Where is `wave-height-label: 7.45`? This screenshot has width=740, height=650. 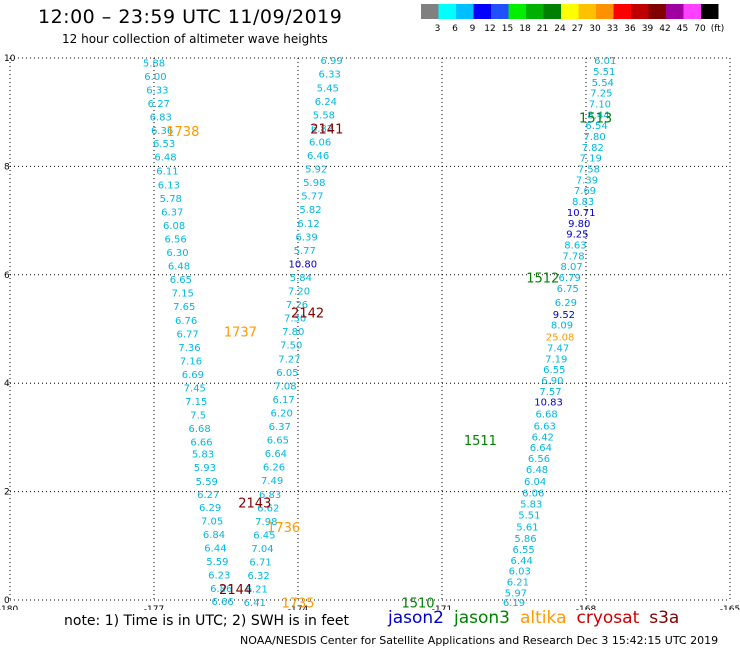
wave-height-label: 7.45 is located at coordinates (195, 389).